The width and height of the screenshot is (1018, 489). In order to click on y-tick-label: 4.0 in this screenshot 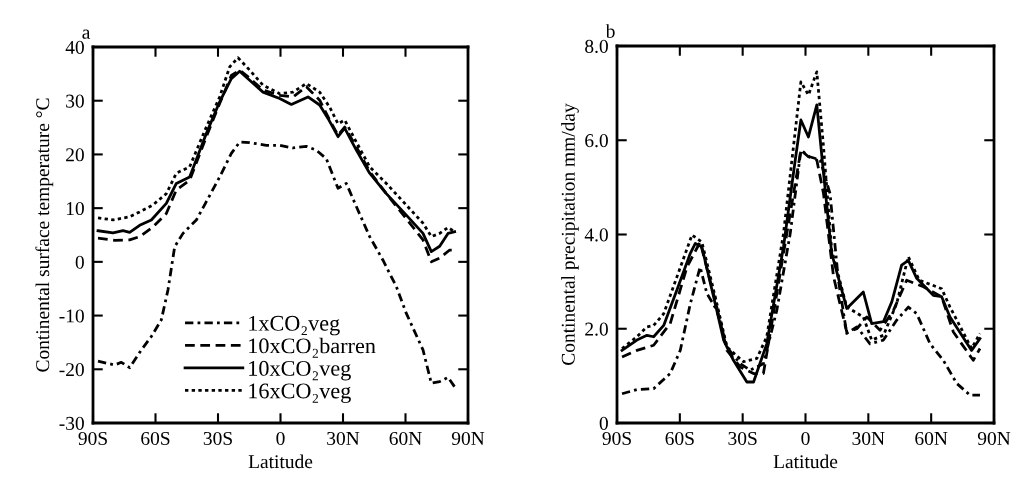, I will do `click(596, 235)`.